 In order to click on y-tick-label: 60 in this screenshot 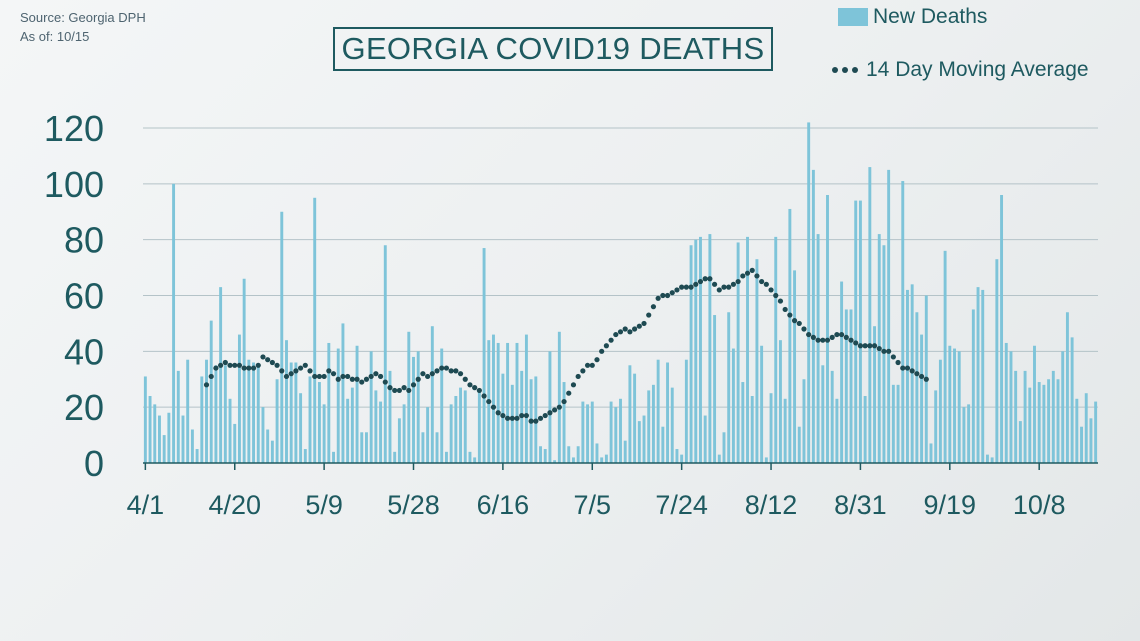, I will do `click(84, 296)`.